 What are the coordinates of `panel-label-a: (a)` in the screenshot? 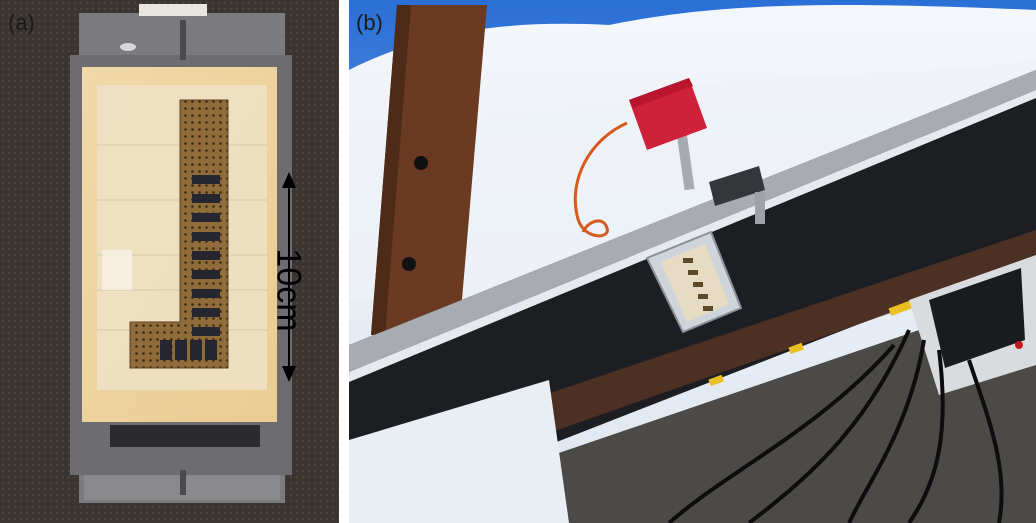 It's located at (21, 22).